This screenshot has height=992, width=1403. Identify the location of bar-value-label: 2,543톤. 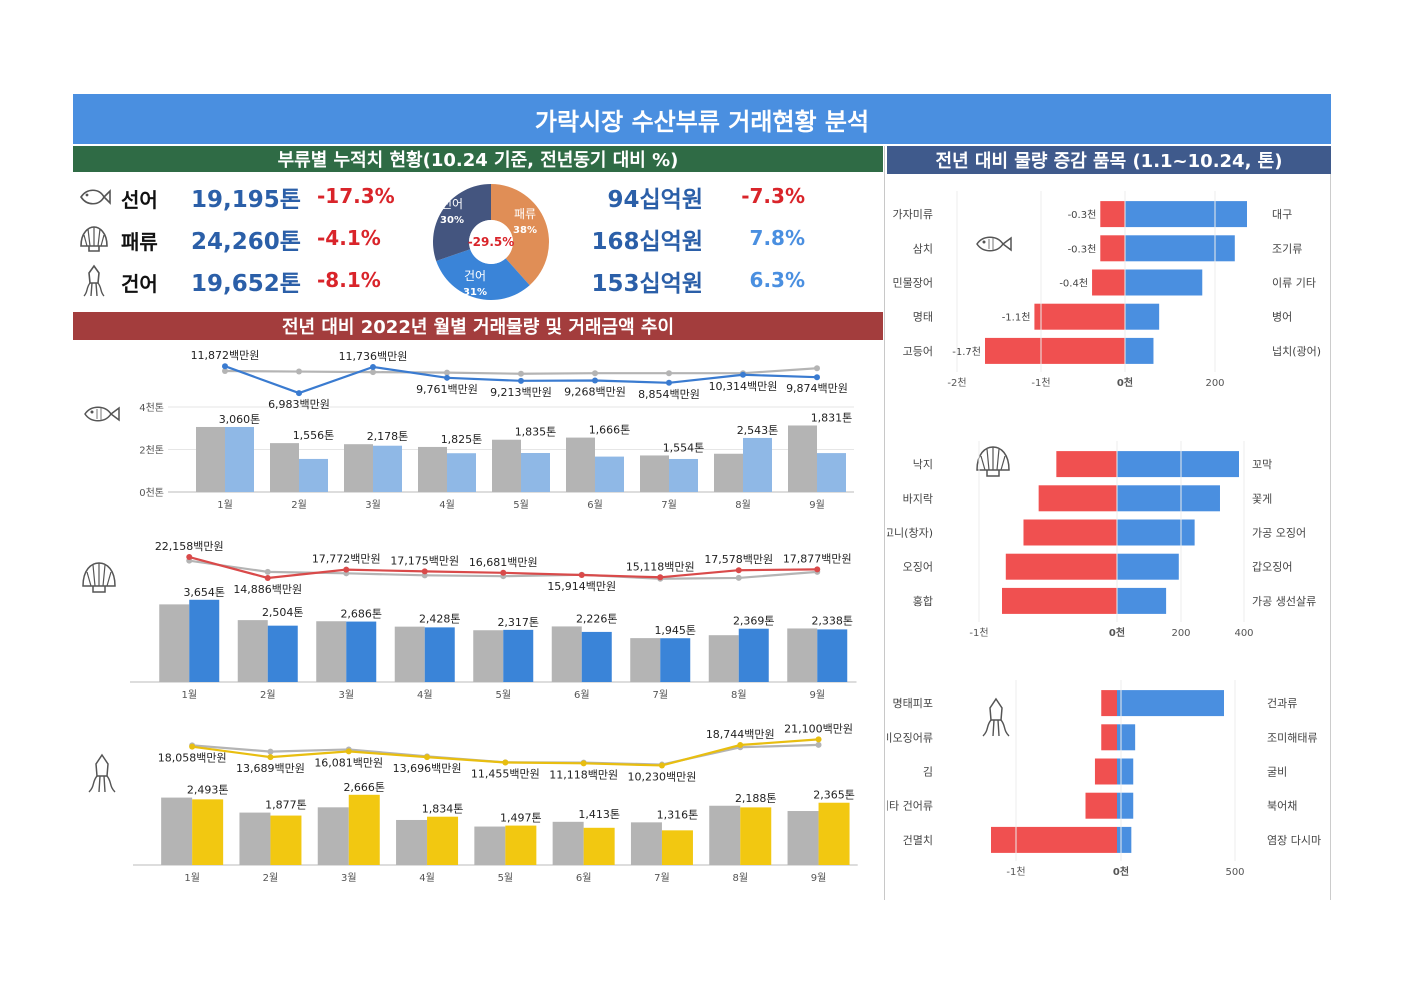
(758, 430).